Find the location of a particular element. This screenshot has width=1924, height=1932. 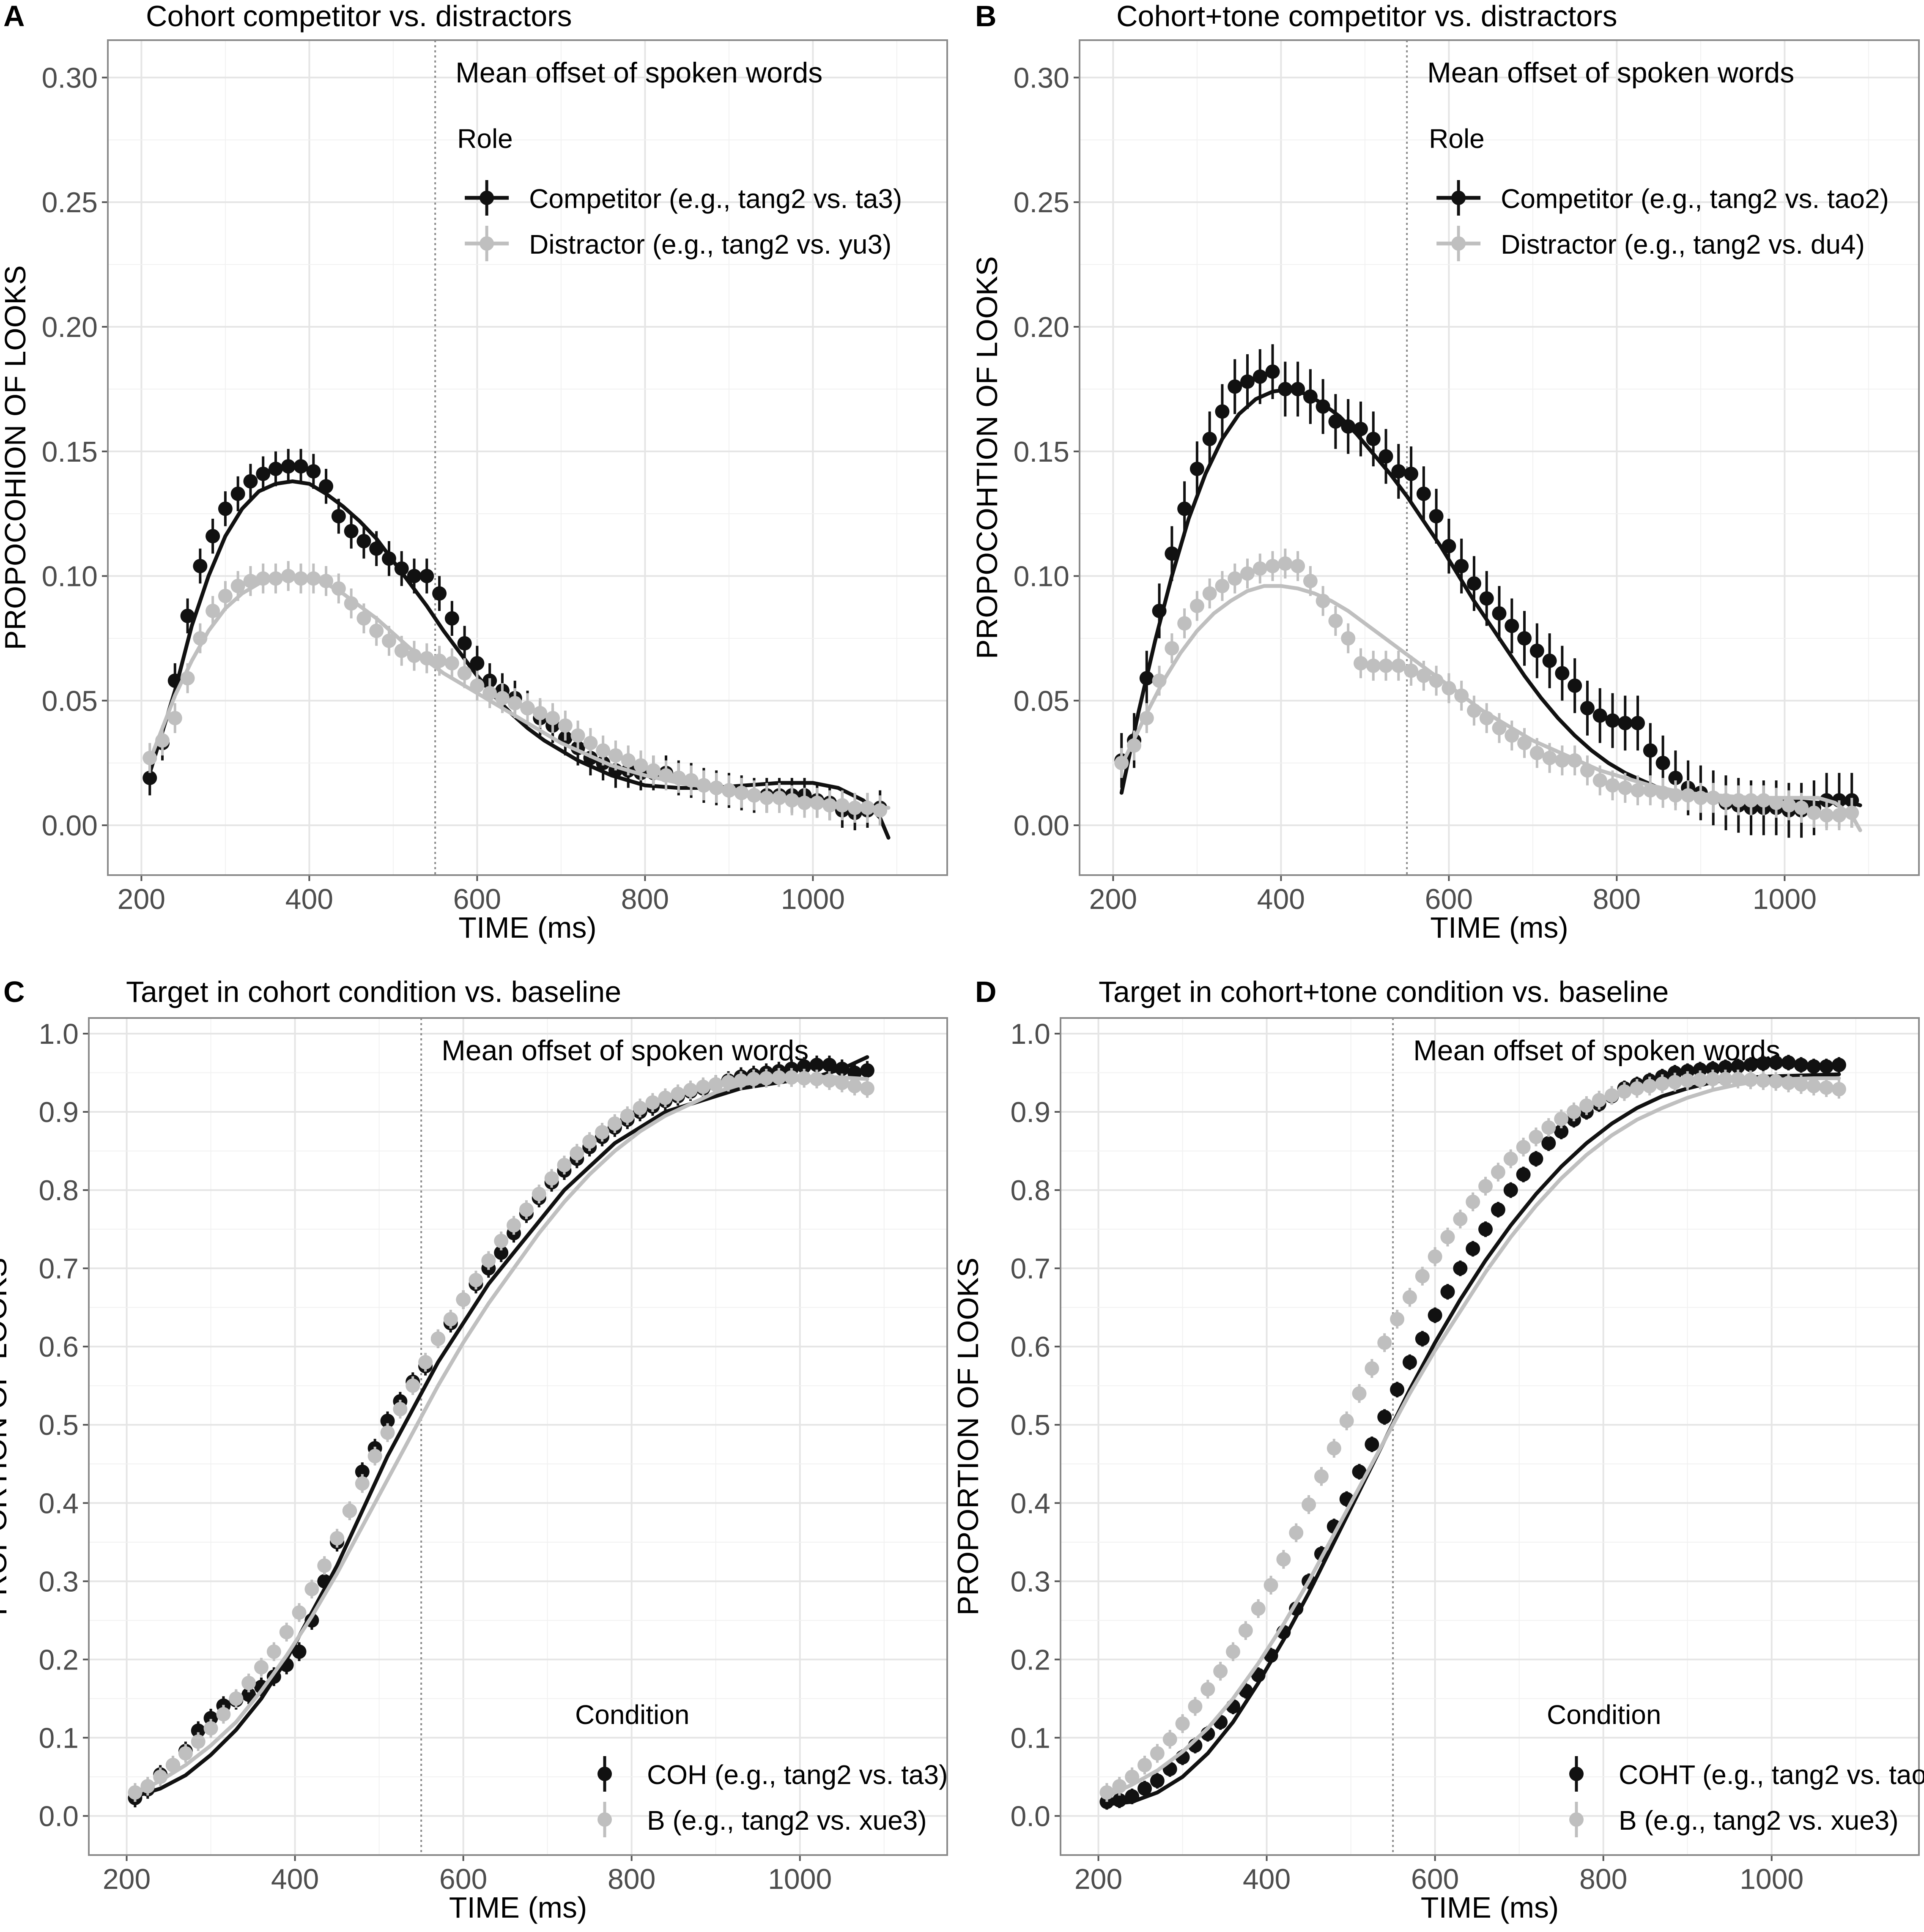

y-tick-label: 0.2 is located at coordinates (59, 1660).